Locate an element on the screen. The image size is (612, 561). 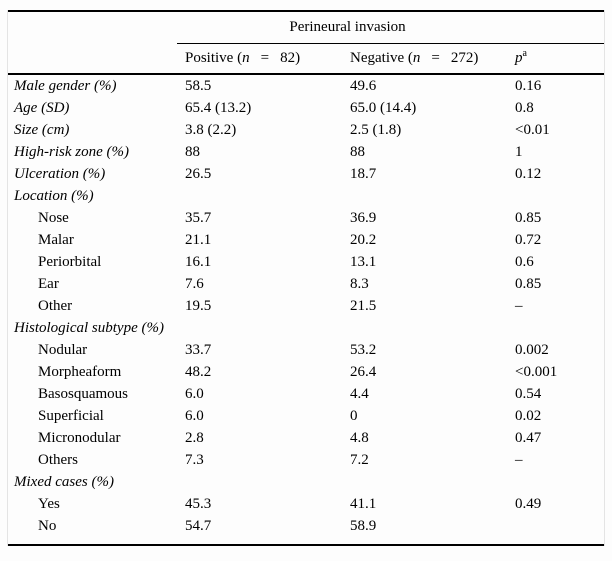
table-row: Ear 7.6 8.3 0.85 is located at coordinates (306, 284).